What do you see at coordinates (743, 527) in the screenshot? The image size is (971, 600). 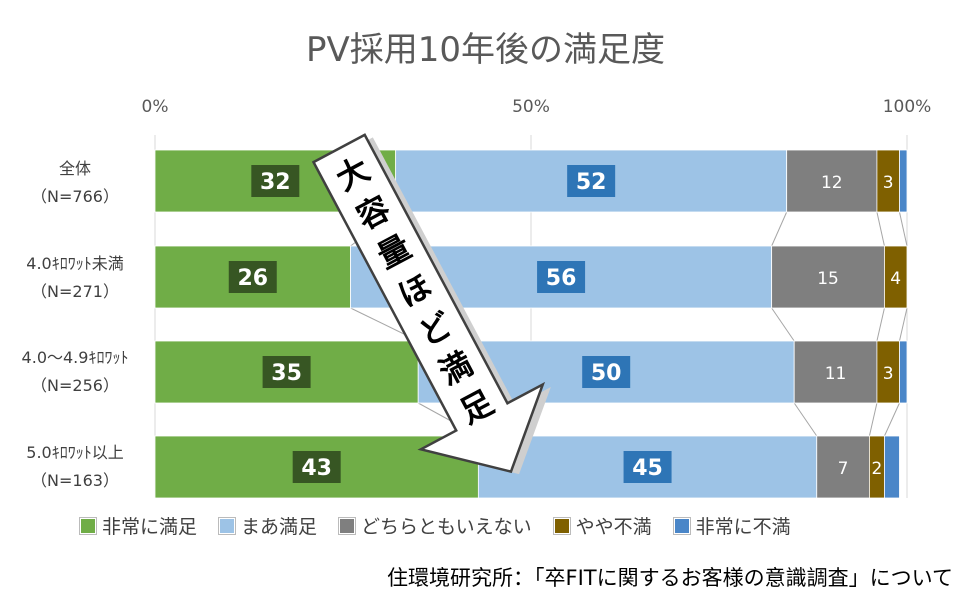 I see `legend-label: 非常に不満` at bounding box center [743, 527].